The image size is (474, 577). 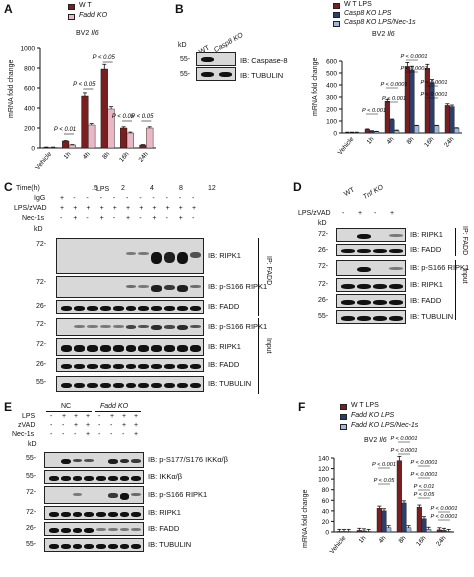 I want to click on y-tick-label: 200, so click(x=331, y=110).